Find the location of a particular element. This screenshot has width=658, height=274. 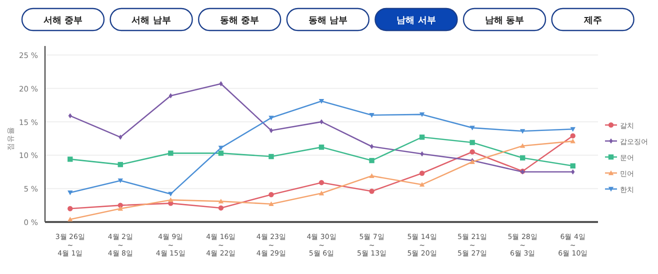

text: 동해 남부 is located at coordinates (328, 21).